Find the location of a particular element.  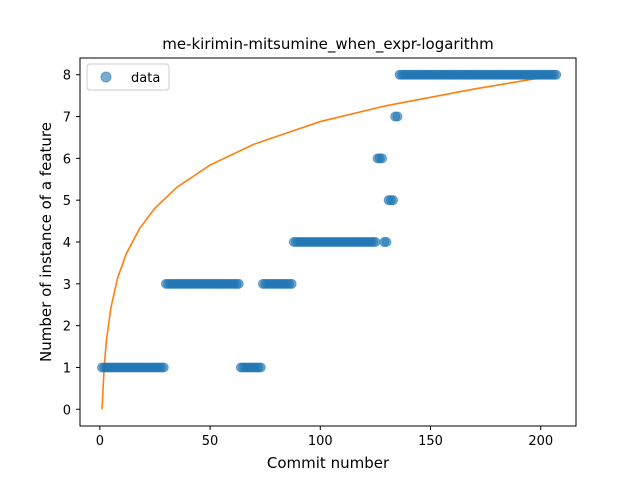

x-tick-label: 100 is located at coordinates (320, 441).